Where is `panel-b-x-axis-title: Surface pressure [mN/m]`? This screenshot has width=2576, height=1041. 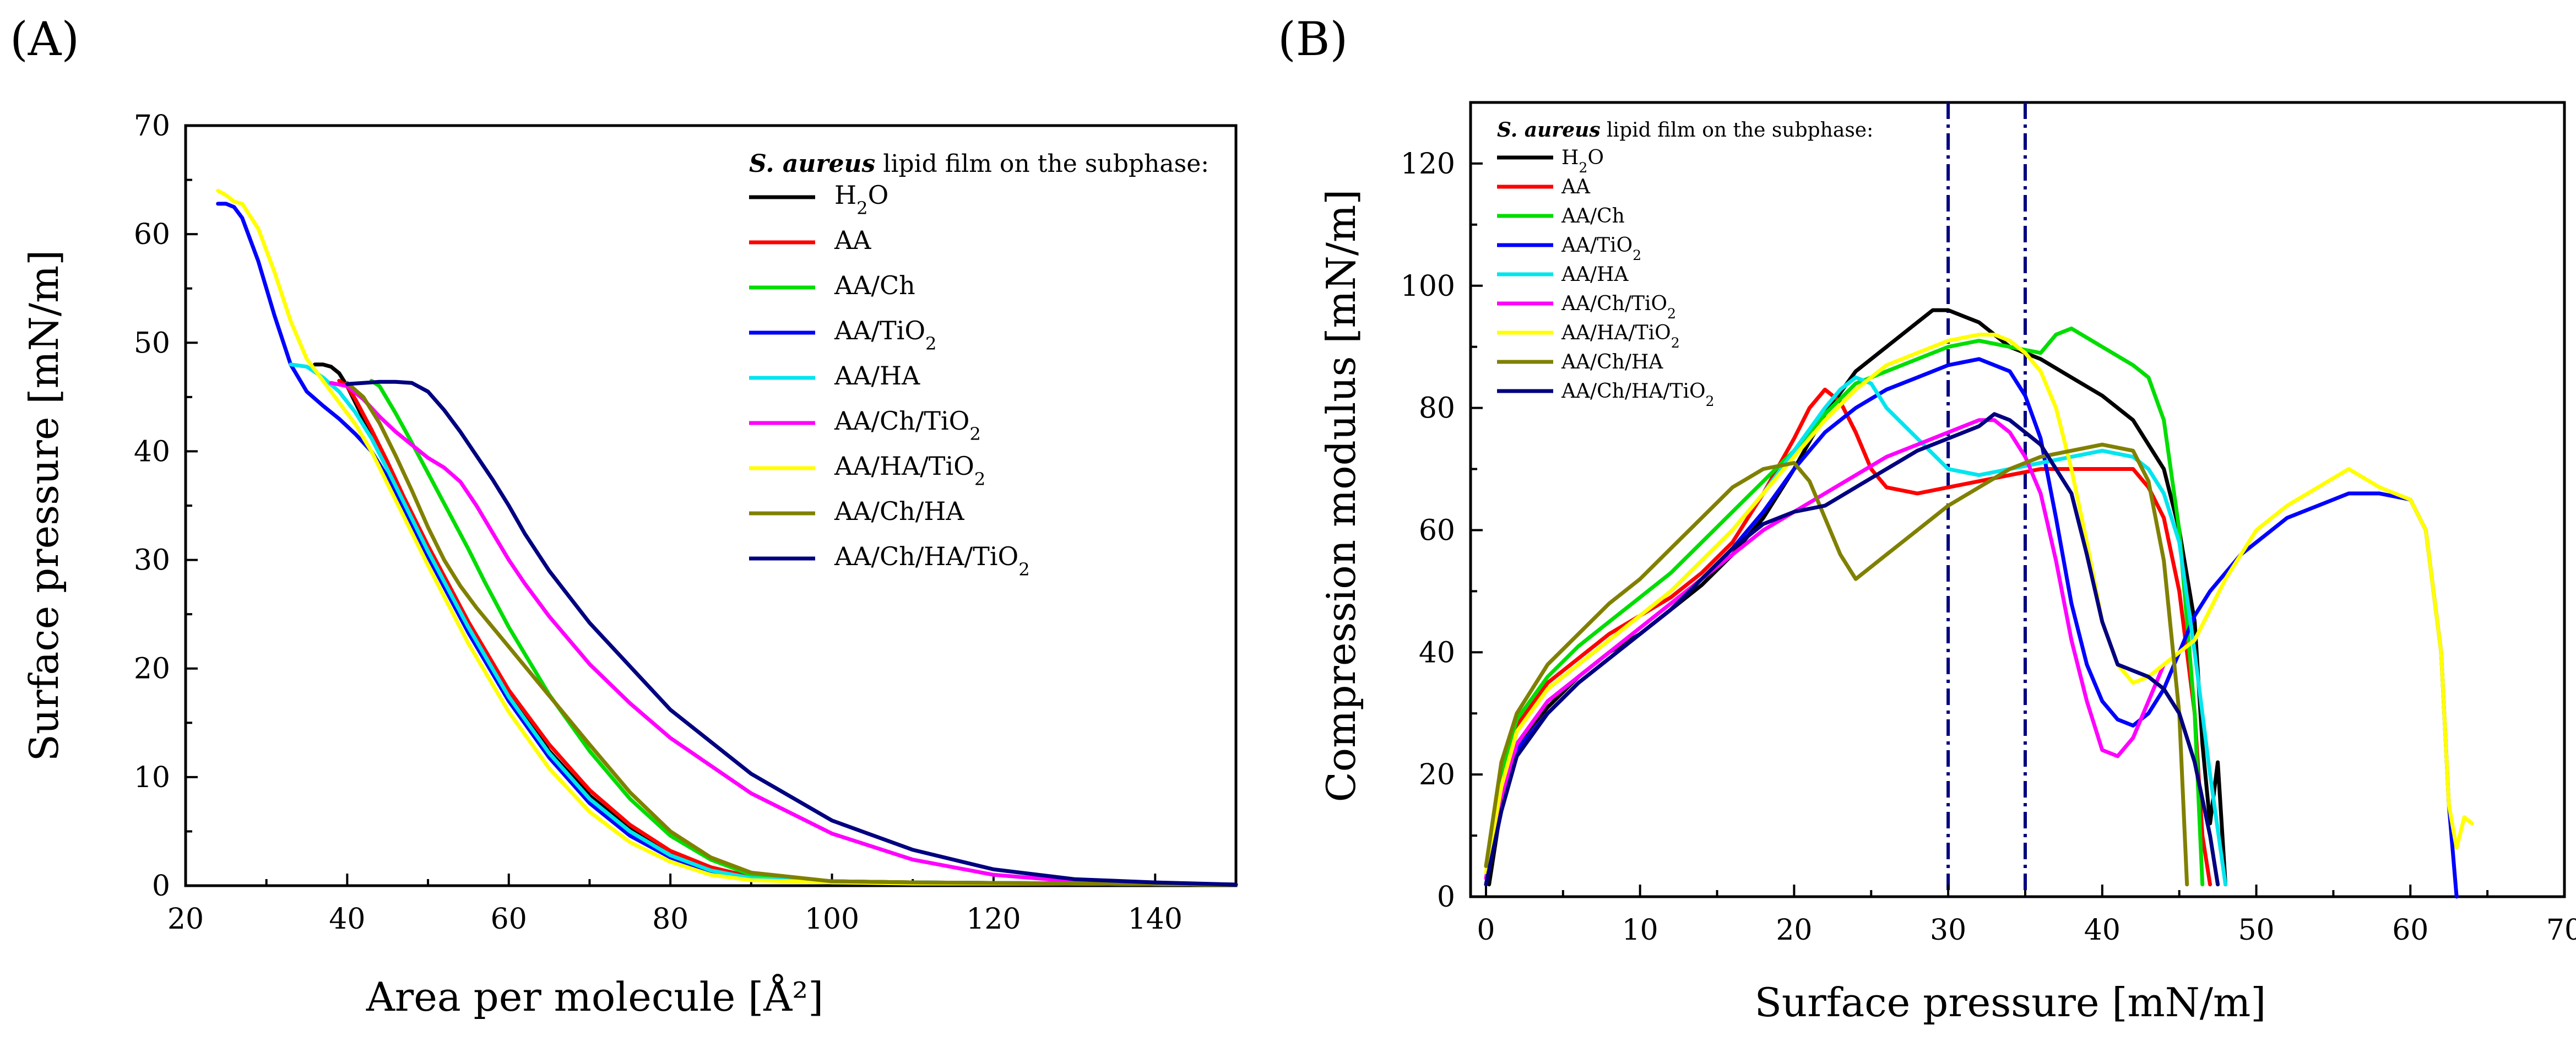 panel-b-x-axis-title: Surface pressure [mN/m] is located at coordinates (2010, 1003).